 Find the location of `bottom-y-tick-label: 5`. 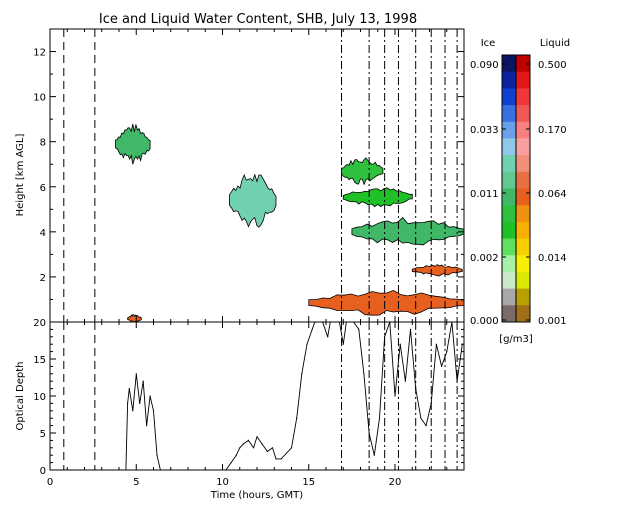

bottom-y-tick-label: 5 is located at coordinates (43, 434).